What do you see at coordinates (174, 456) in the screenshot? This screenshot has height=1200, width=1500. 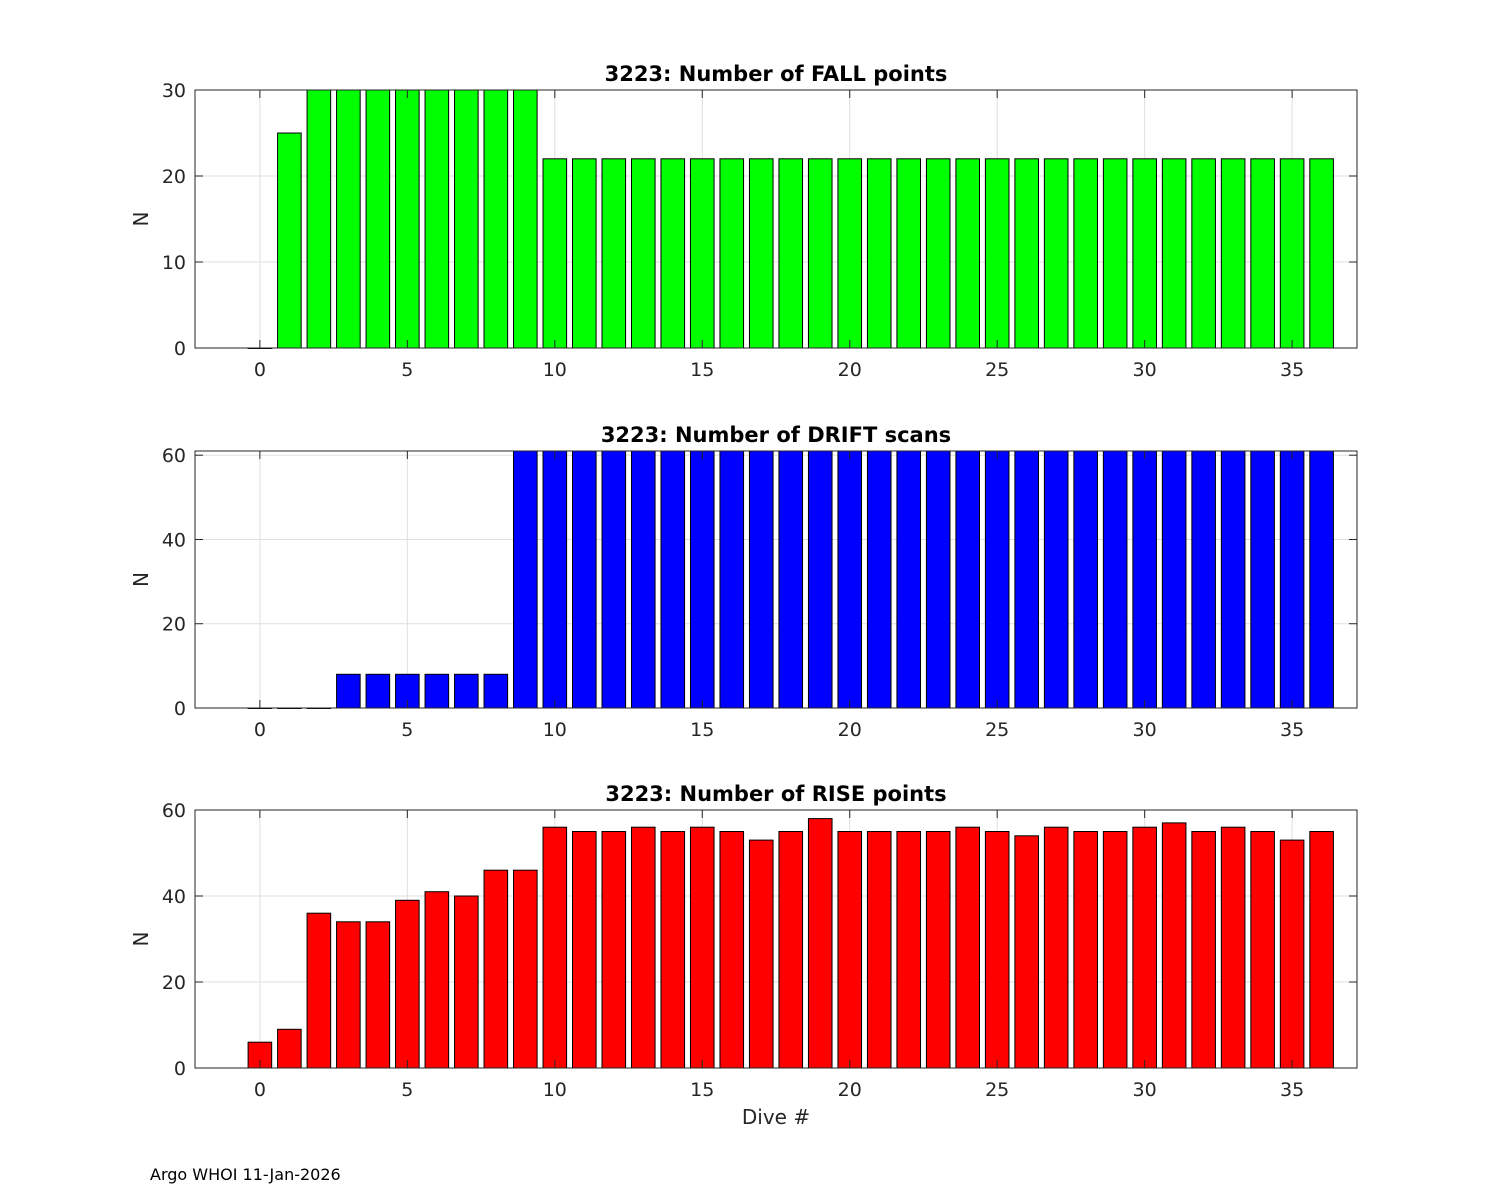 I see `y-tick-label: 60` at bounding box center [174, 456].